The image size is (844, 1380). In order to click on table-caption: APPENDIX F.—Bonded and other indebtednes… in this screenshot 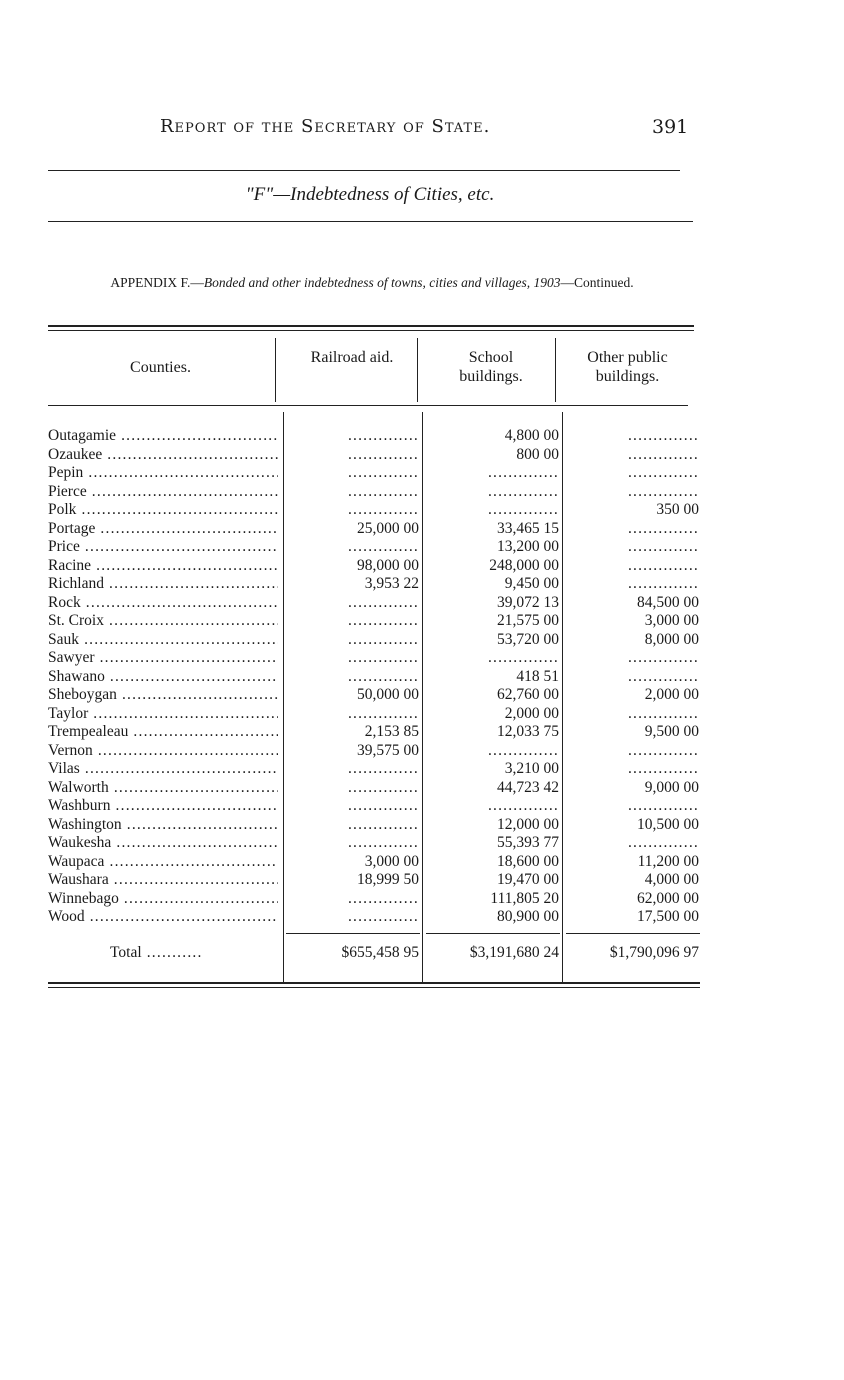, I will do `click(372, 282)`.